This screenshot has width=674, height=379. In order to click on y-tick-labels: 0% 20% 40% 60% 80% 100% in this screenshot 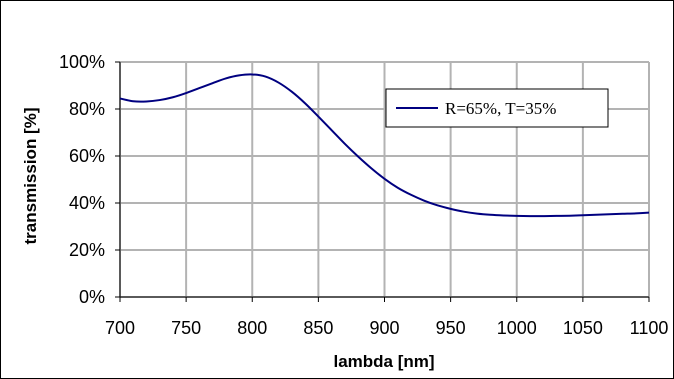, I will do `click(82, 179)`.